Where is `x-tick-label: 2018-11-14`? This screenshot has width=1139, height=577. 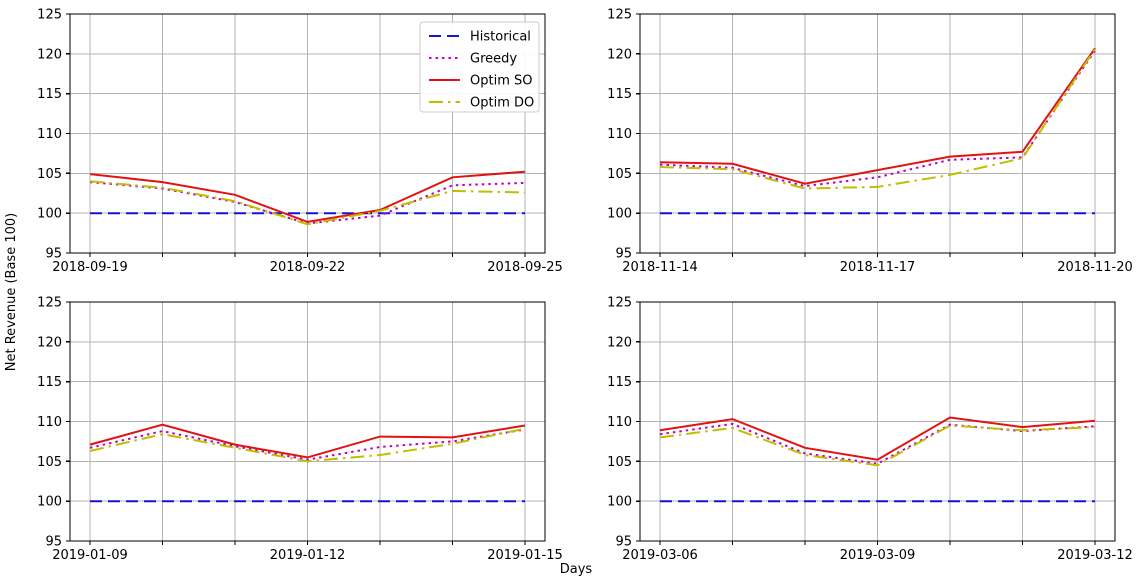
x-tick-label: 2018-11-14 is located at coordinates (660, 267).